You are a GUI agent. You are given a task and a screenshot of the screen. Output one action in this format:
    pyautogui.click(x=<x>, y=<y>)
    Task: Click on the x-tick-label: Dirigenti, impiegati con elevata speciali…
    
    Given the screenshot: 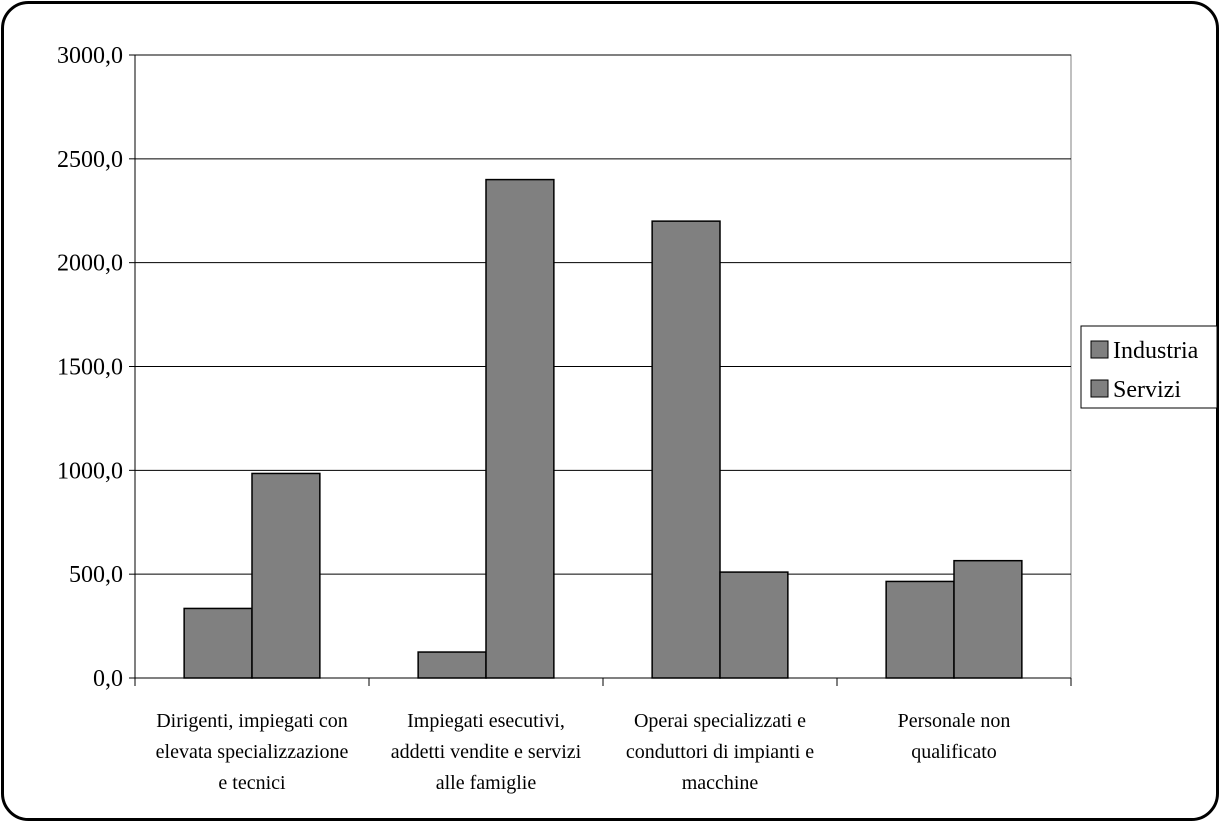 What is the action you would take?
    pyautogui.click(x=252, y=752)
    